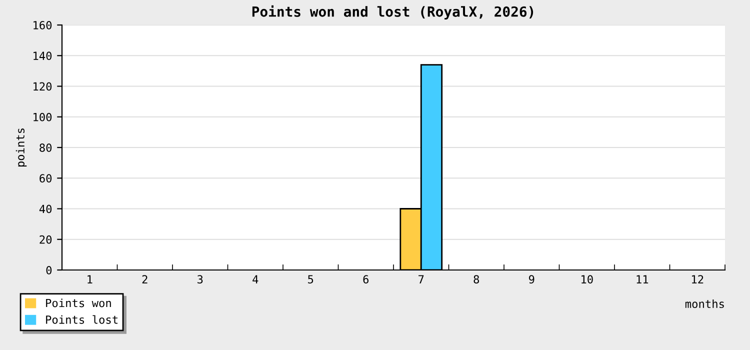 This screenshot has height=350, width=750. Describe the element at coordinates (46, 178) in the screenshot. I see `y-tick-label: 60` at that location.